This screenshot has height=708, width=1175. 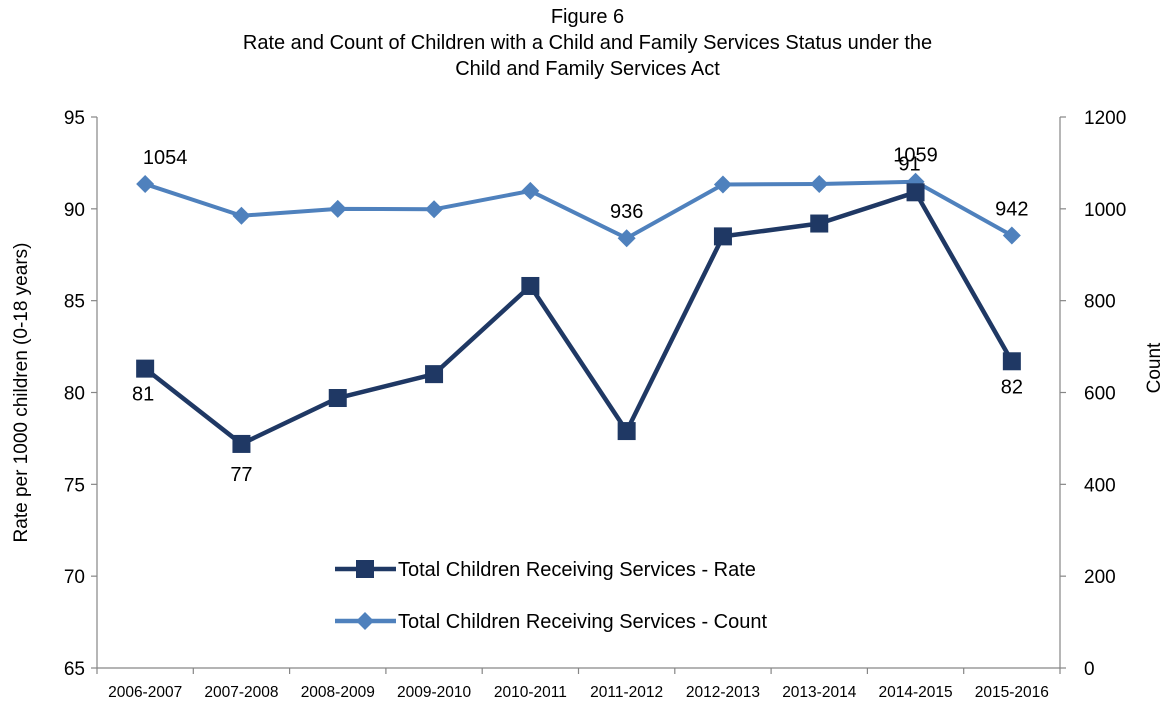 What do you see at coordinates (587, 17) in the screenshot?
I see `chart-title-line-1: Figure 6` at bounding box center [587, 17].